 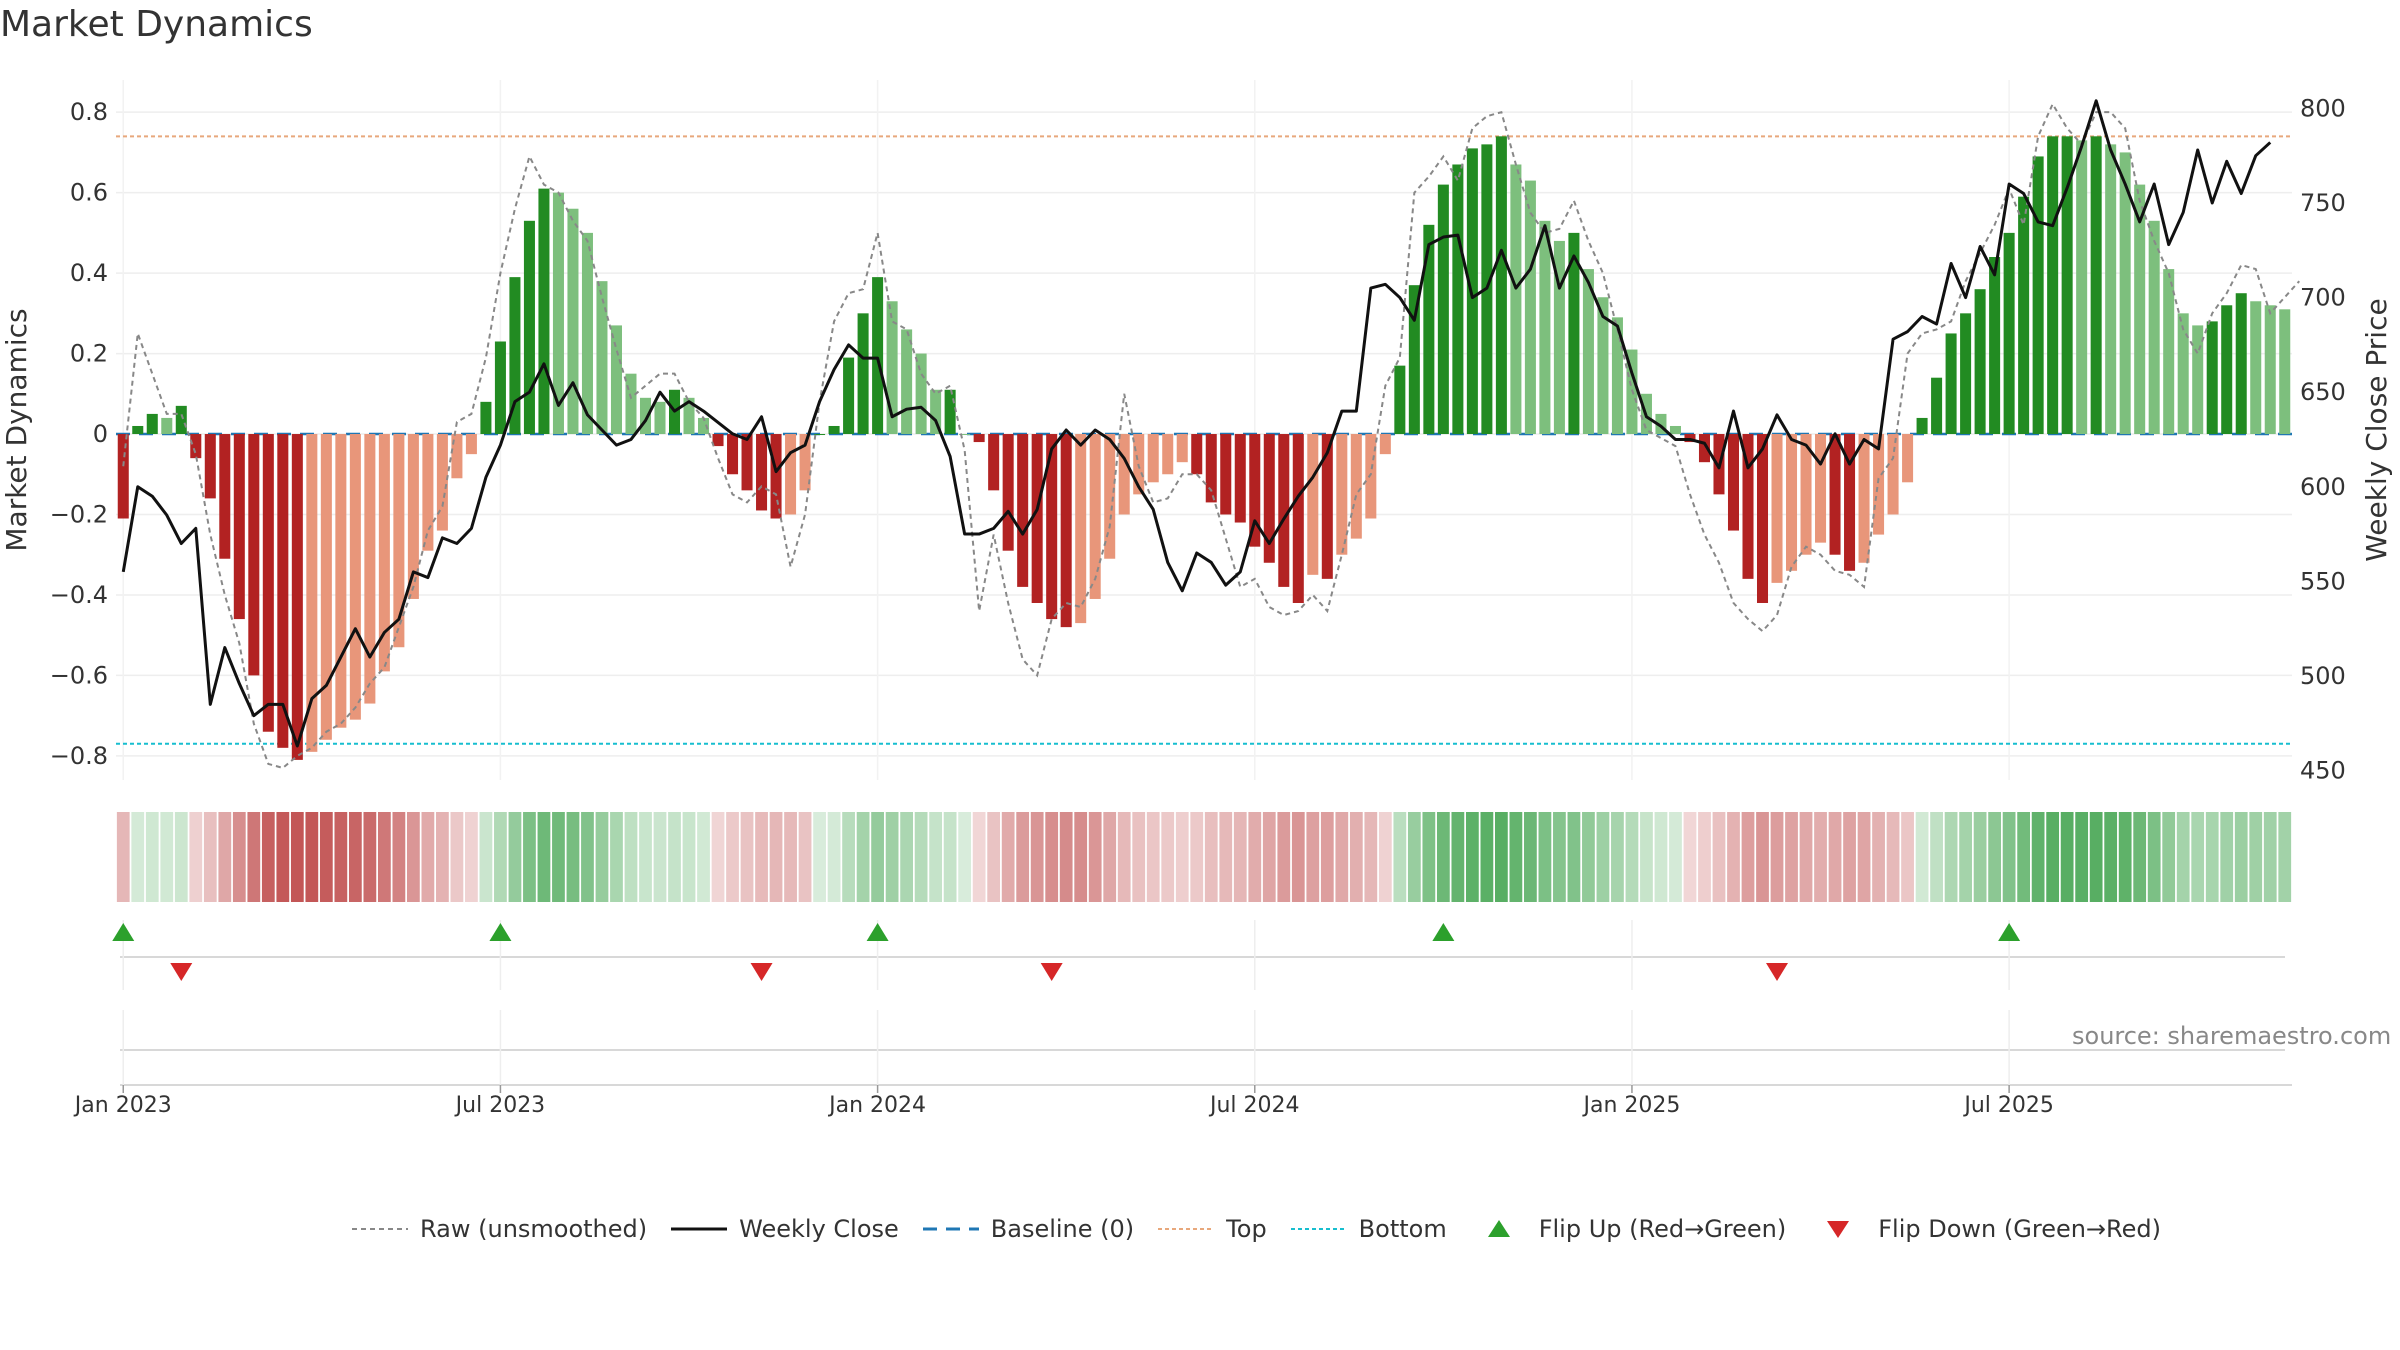 What do you see at coordinates (89, 273) in the screenshot?
I see `y-tick-label: 0.4` at bounding box center [89, 273].